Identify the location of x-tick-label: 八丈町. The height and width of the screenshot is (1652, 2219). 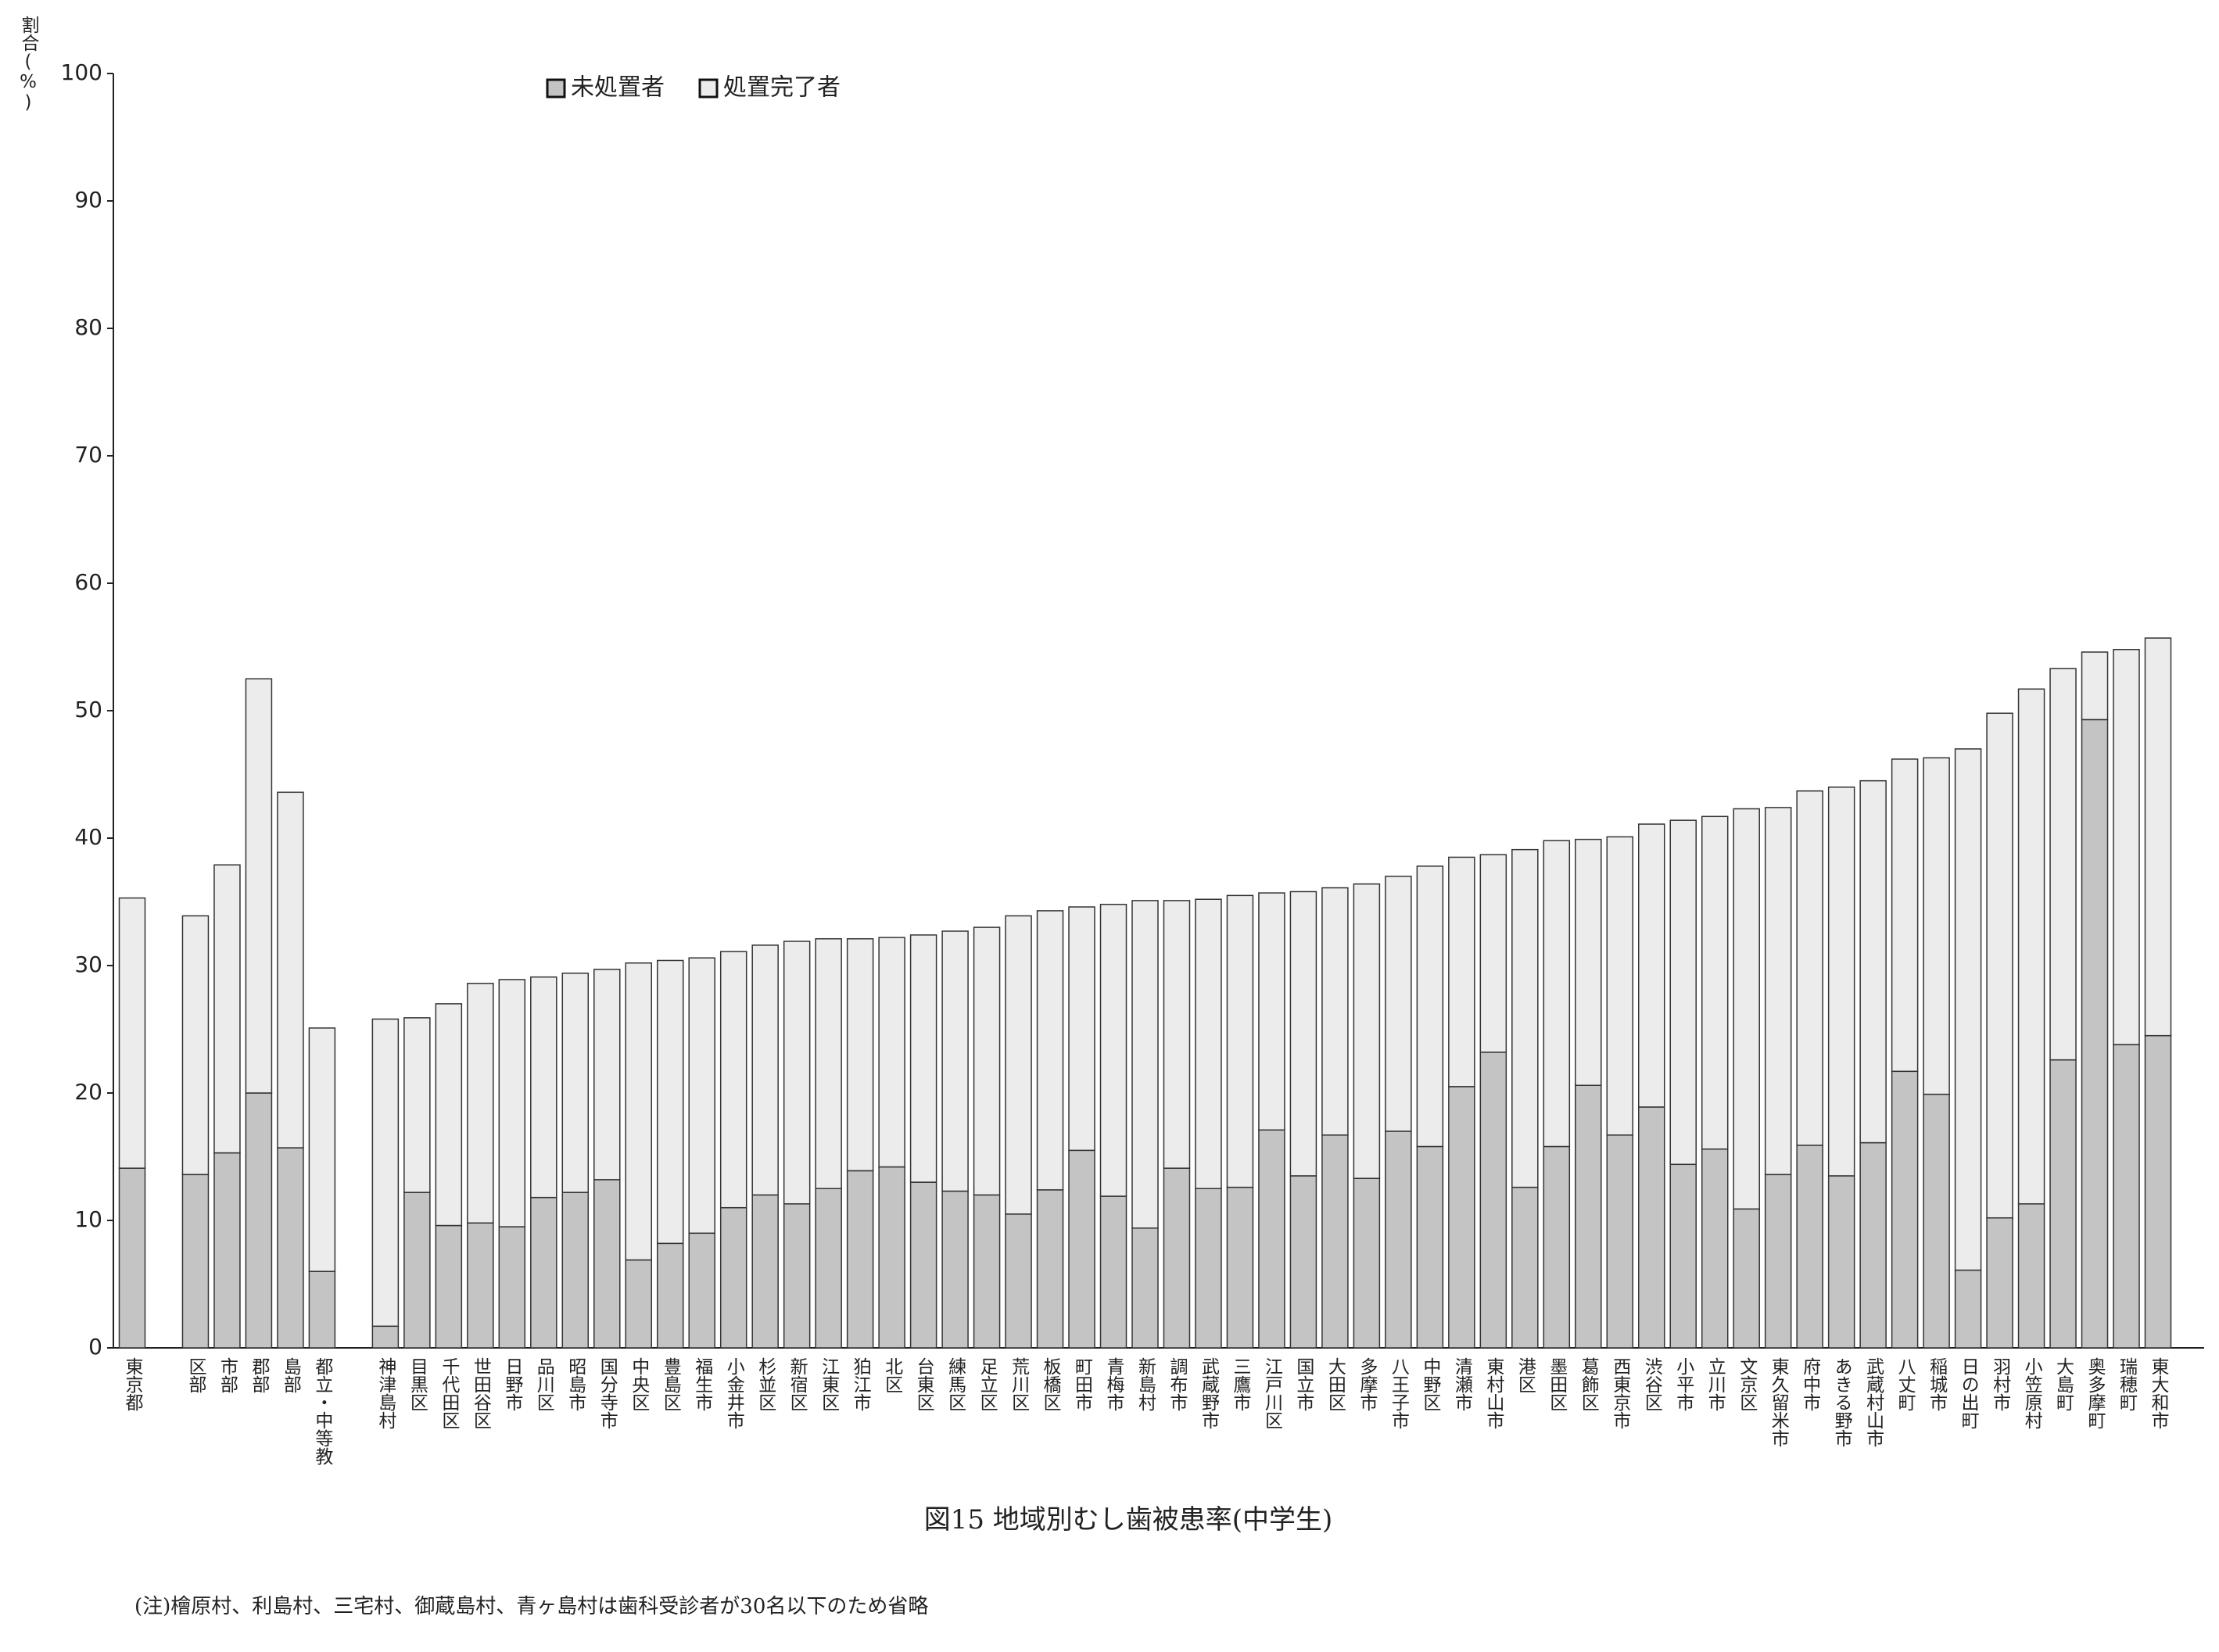
(1906, 1384).